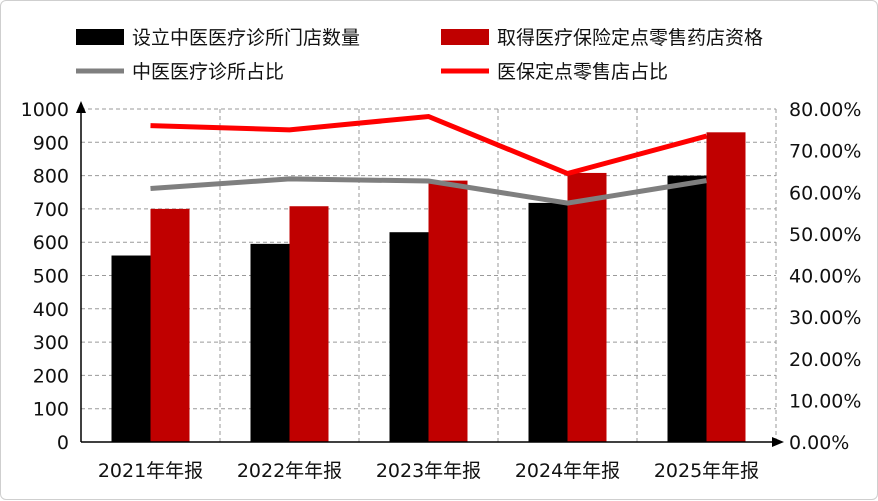  I want to click on y-axis-arrow, so click(81, 107).